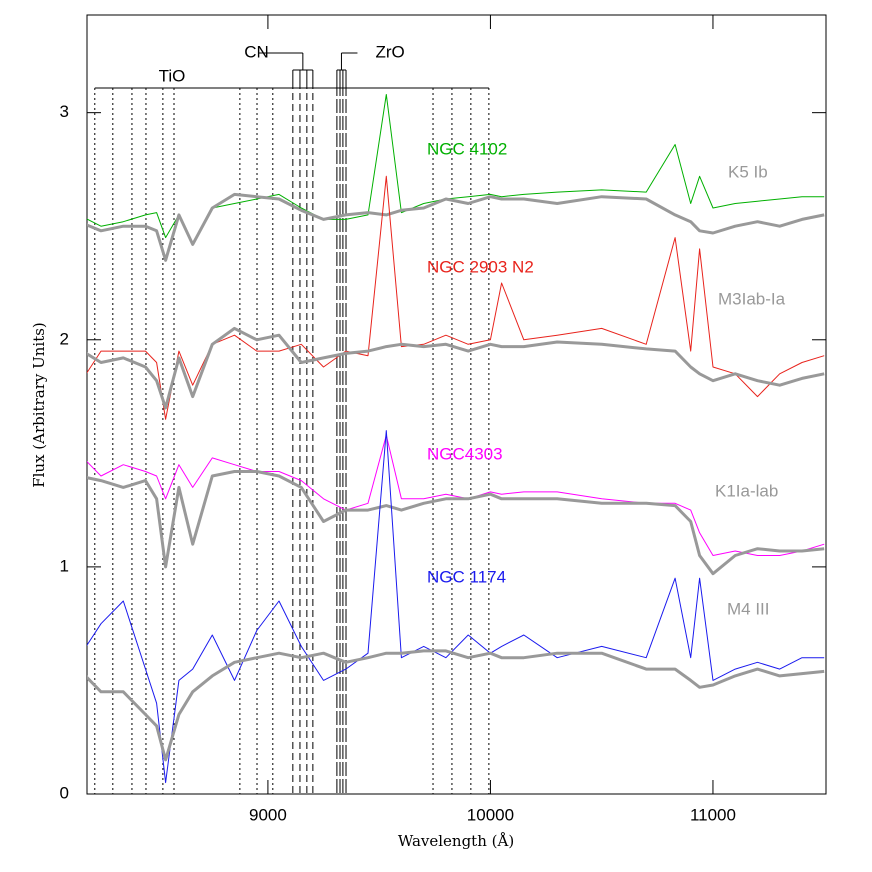 The width and height of the screenshot is (872, 872). What do you see at coordinates (39, 405) in the screenshot?
I see `y-axis-label: Flux (Arbitrary Units)` at bounding box center [39, 405].